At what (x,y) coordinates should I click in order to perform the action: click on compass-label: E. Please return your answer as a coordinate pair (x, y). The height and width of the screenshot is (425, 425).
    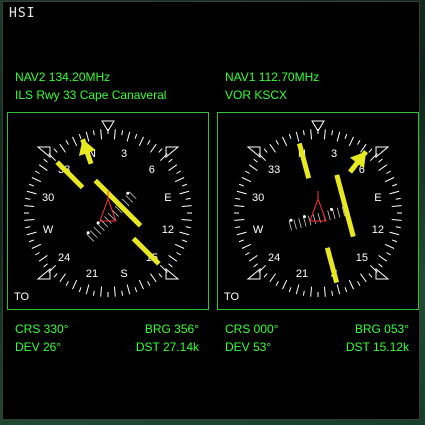
    Looking at the image, I should click on (167, 198).